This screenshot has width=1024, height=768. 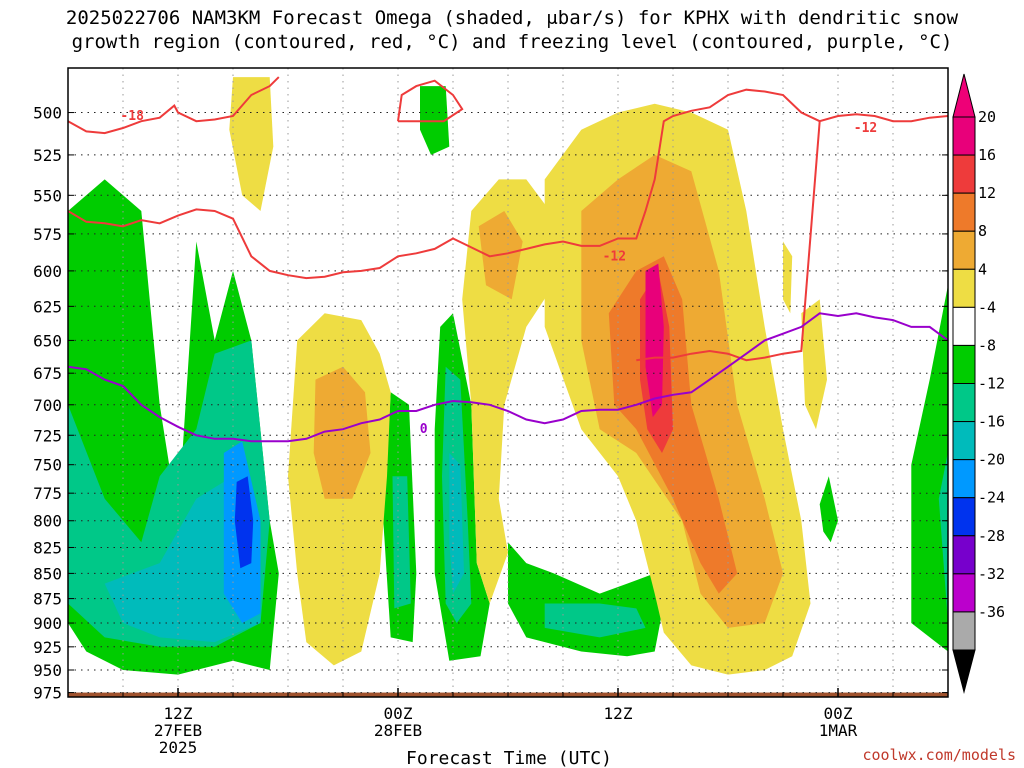 What do you see at coordinates (964, 671) in the screenshot?
I see `colorbar-bottom-arrow` at bounding box center [964, 671].